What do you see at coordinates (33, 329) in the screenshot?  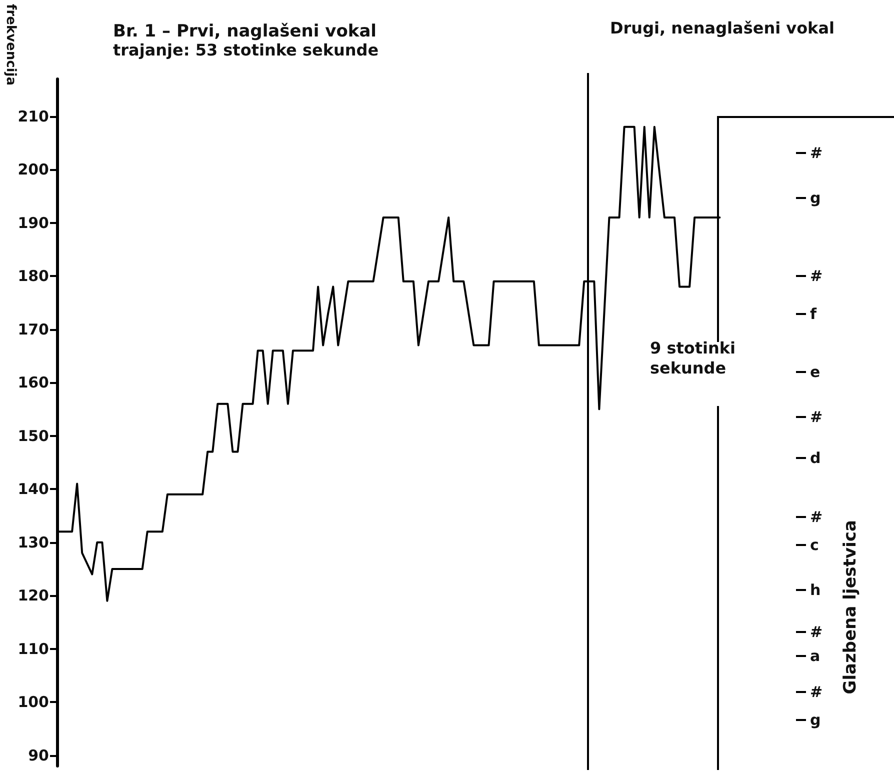 I see `y-tick-label: 170` at bounding box center [33, 329].